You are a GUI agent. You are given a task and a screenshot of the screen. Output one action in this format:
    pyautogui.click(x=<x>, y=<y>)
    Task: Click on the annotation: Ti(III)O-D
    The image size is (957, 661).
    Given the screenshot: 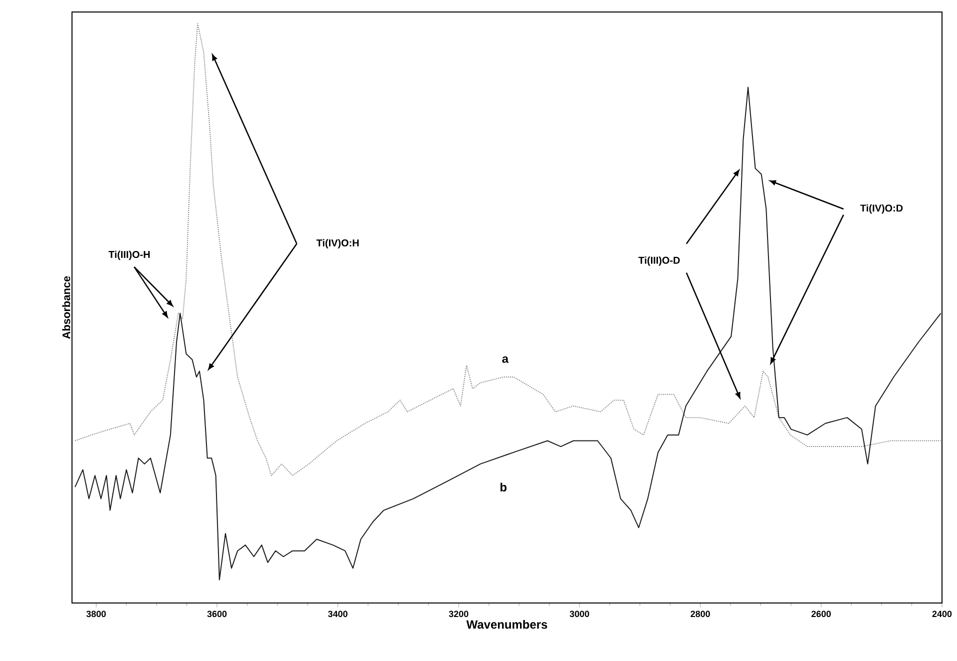 What is the action you would take?
    pyautogui.click(x=659, y=261)
    